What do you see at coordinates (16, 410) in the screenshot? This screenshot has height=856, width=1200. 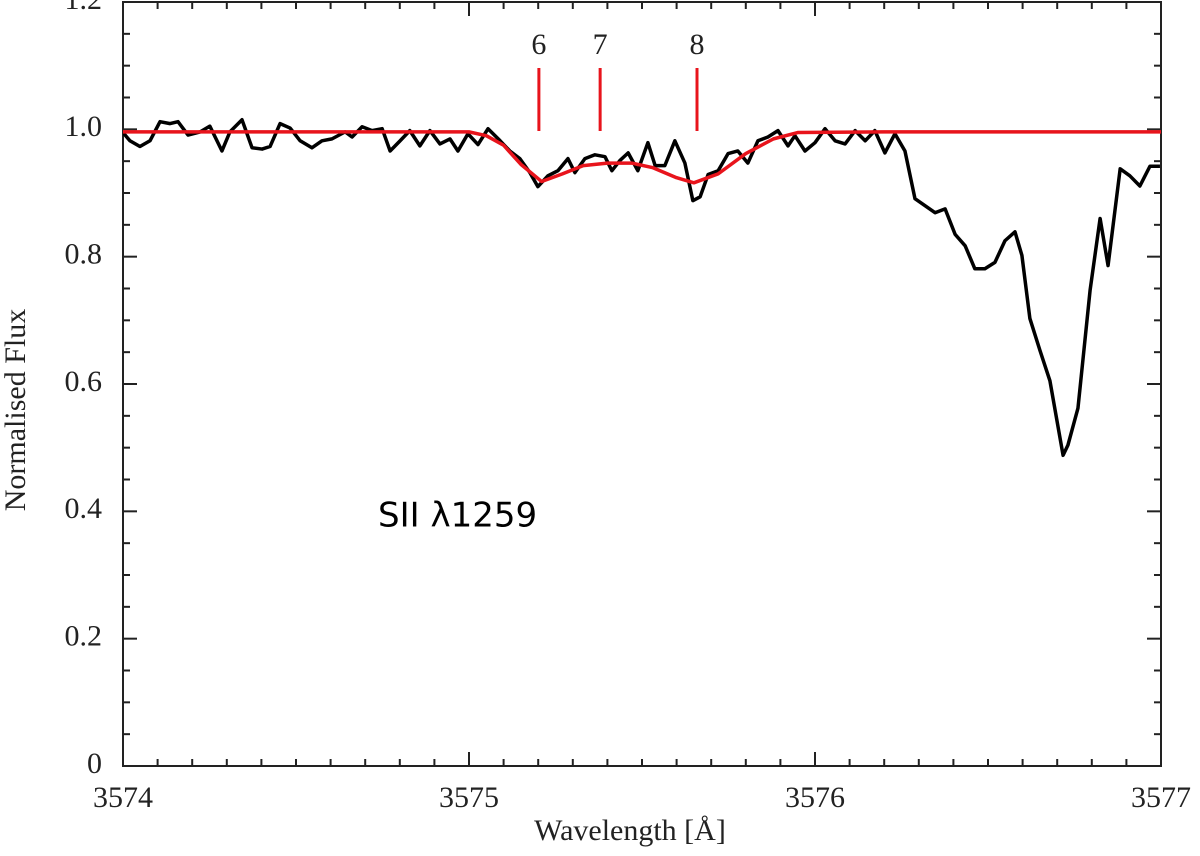 I see `y-axis-title: Normalised Flux` at bounding box center [16, 410].